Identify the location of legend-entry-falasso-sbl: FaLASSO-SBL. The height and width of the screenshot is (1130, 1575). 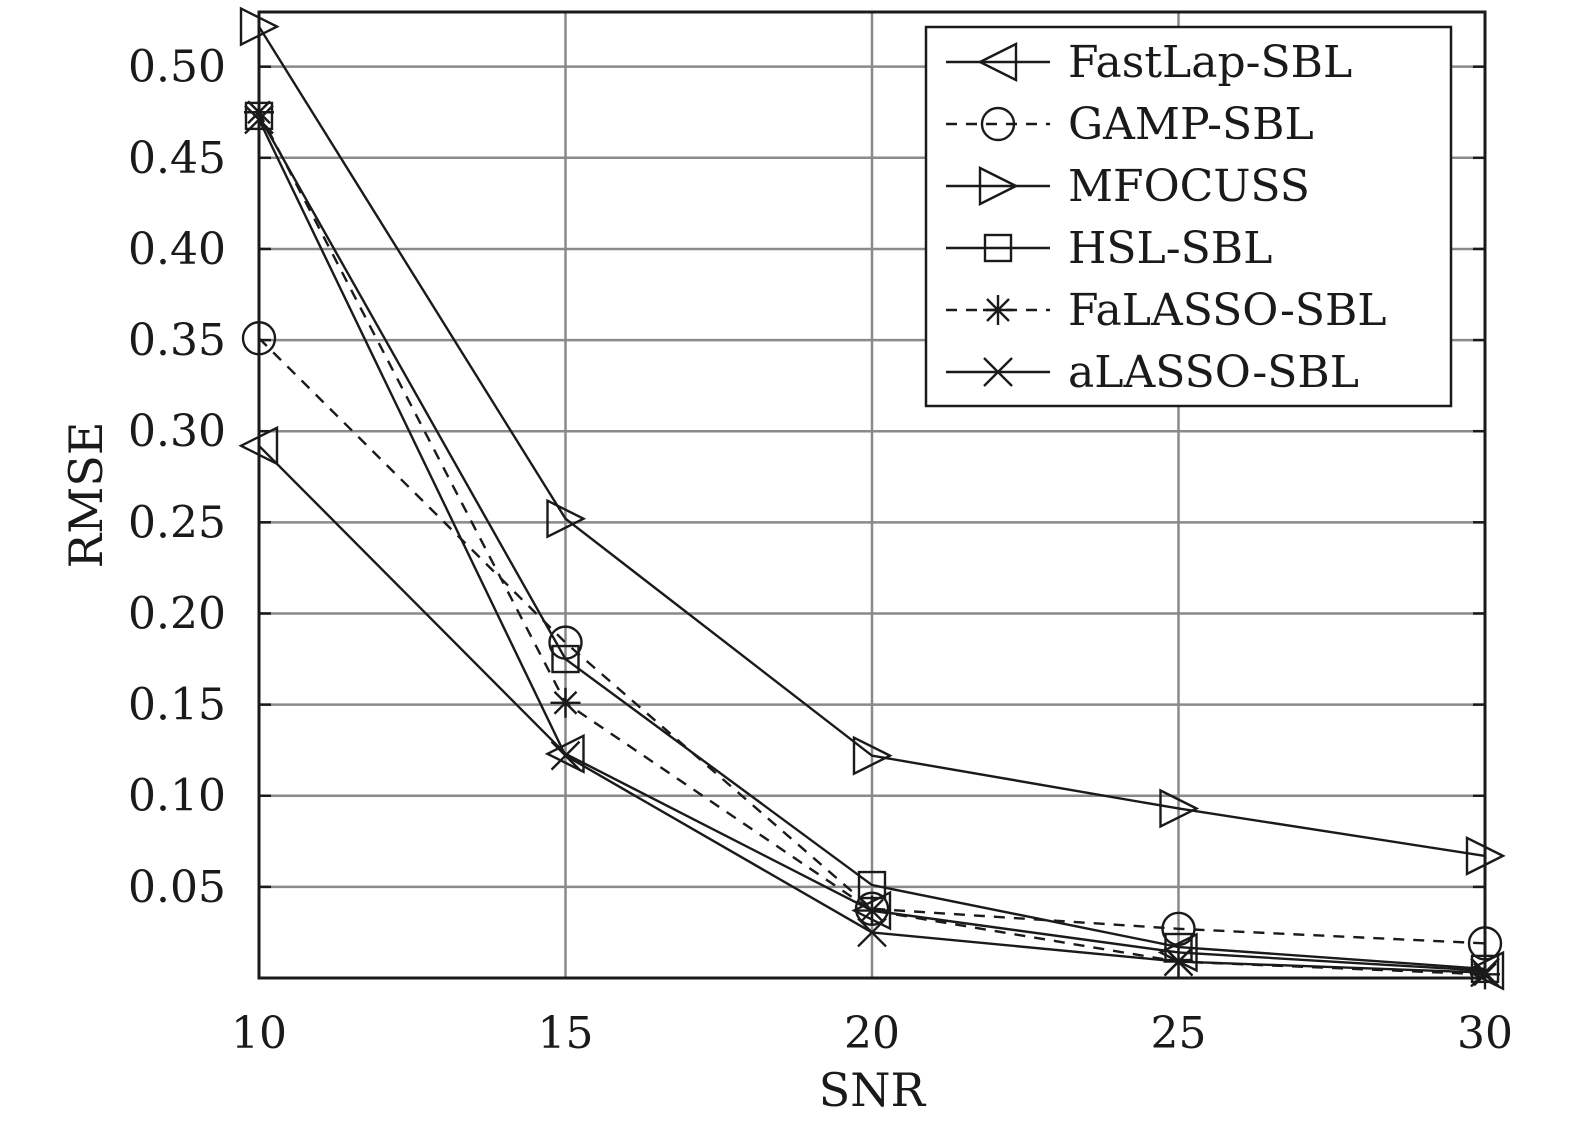
(1166, 310).